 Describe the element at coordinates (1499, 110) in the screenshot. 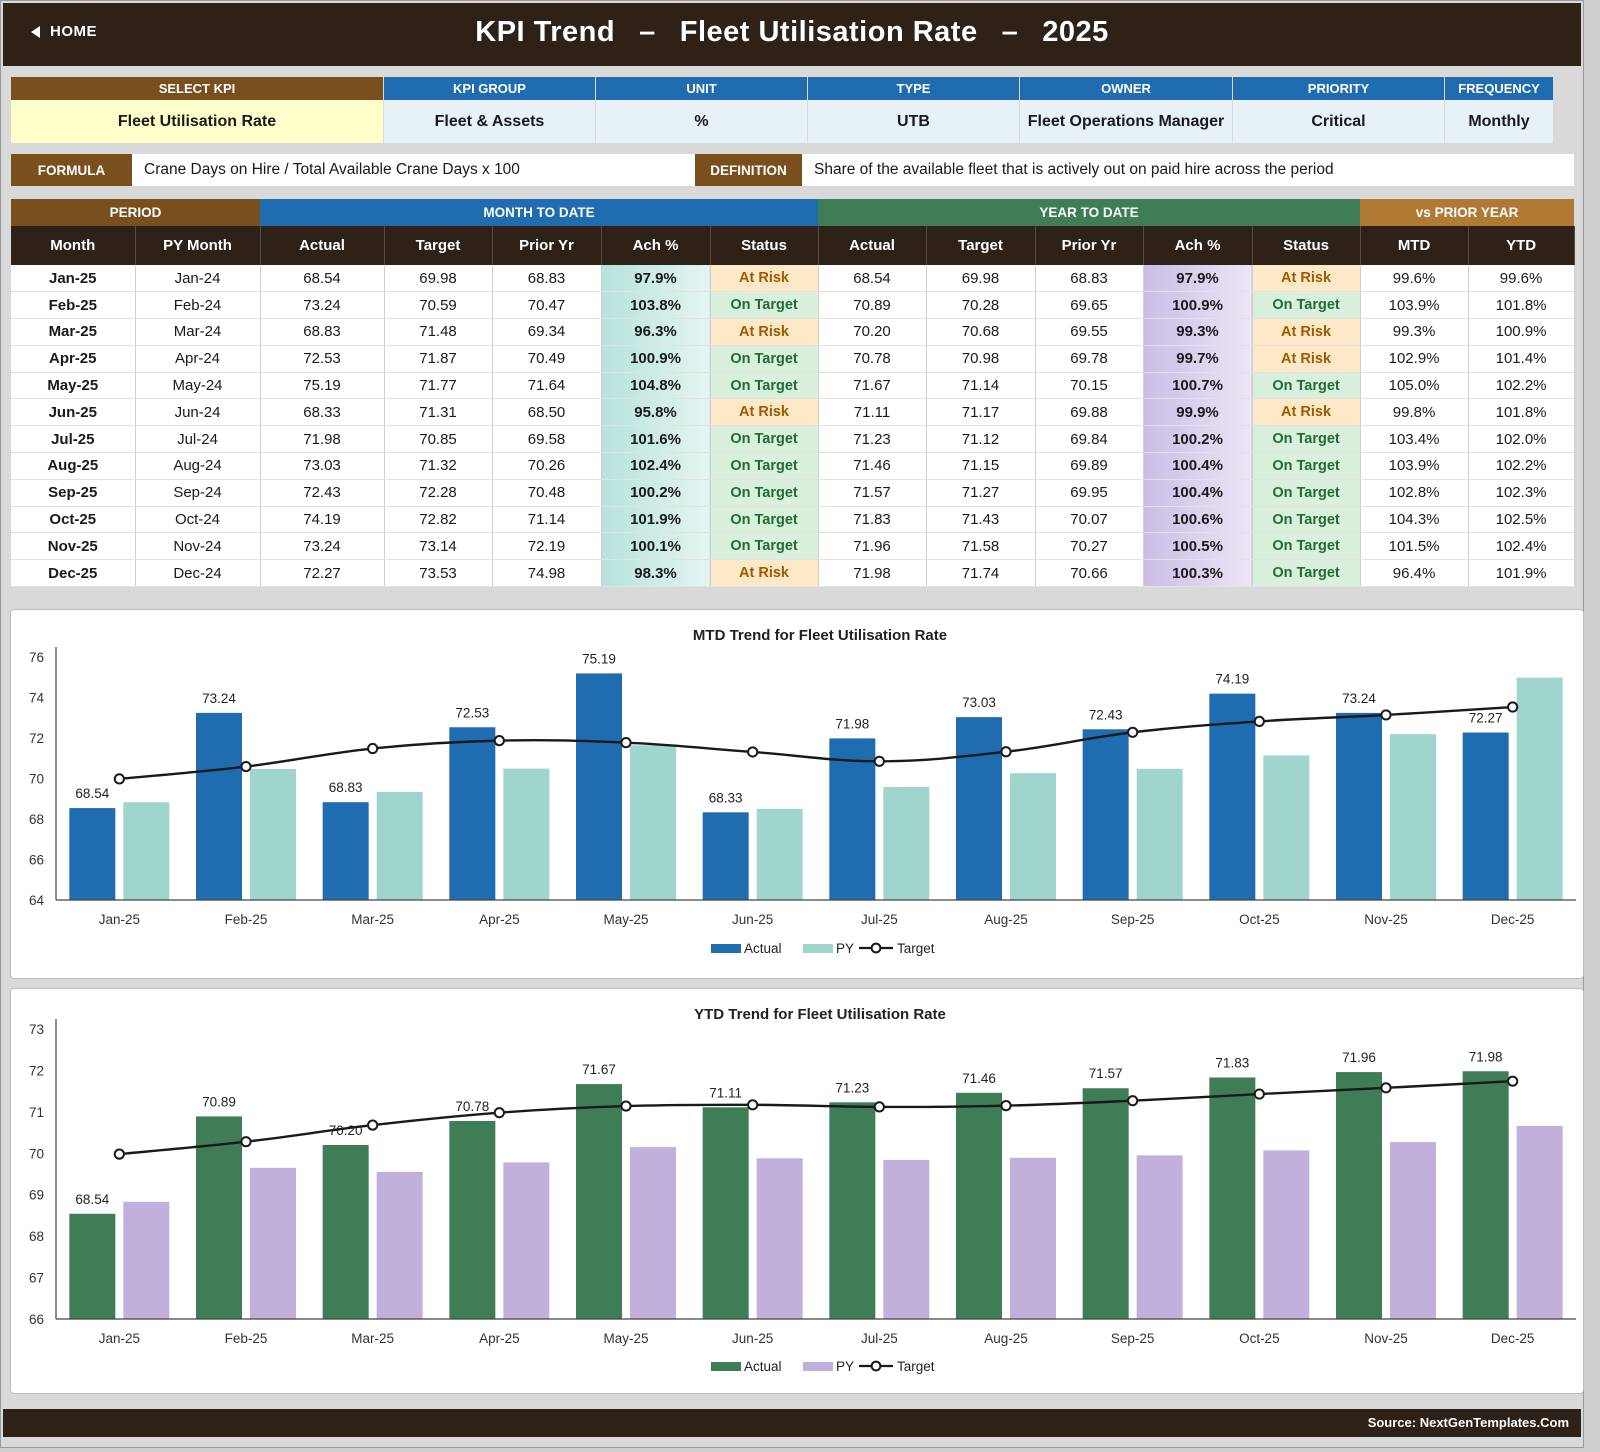

I see `frequency-cell: FREQUENCY Monthly` at that location.